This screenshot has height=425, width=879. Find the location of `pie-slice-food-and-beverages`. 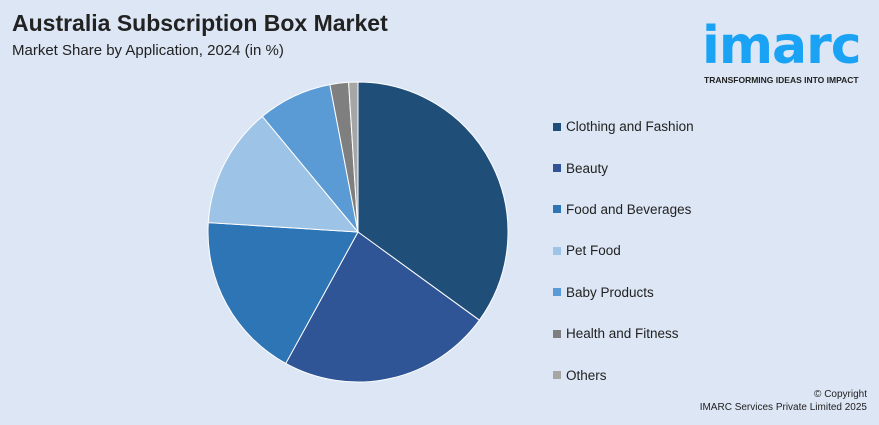

pie-slice-food-and-beverages is located at coordinates (283, 293).